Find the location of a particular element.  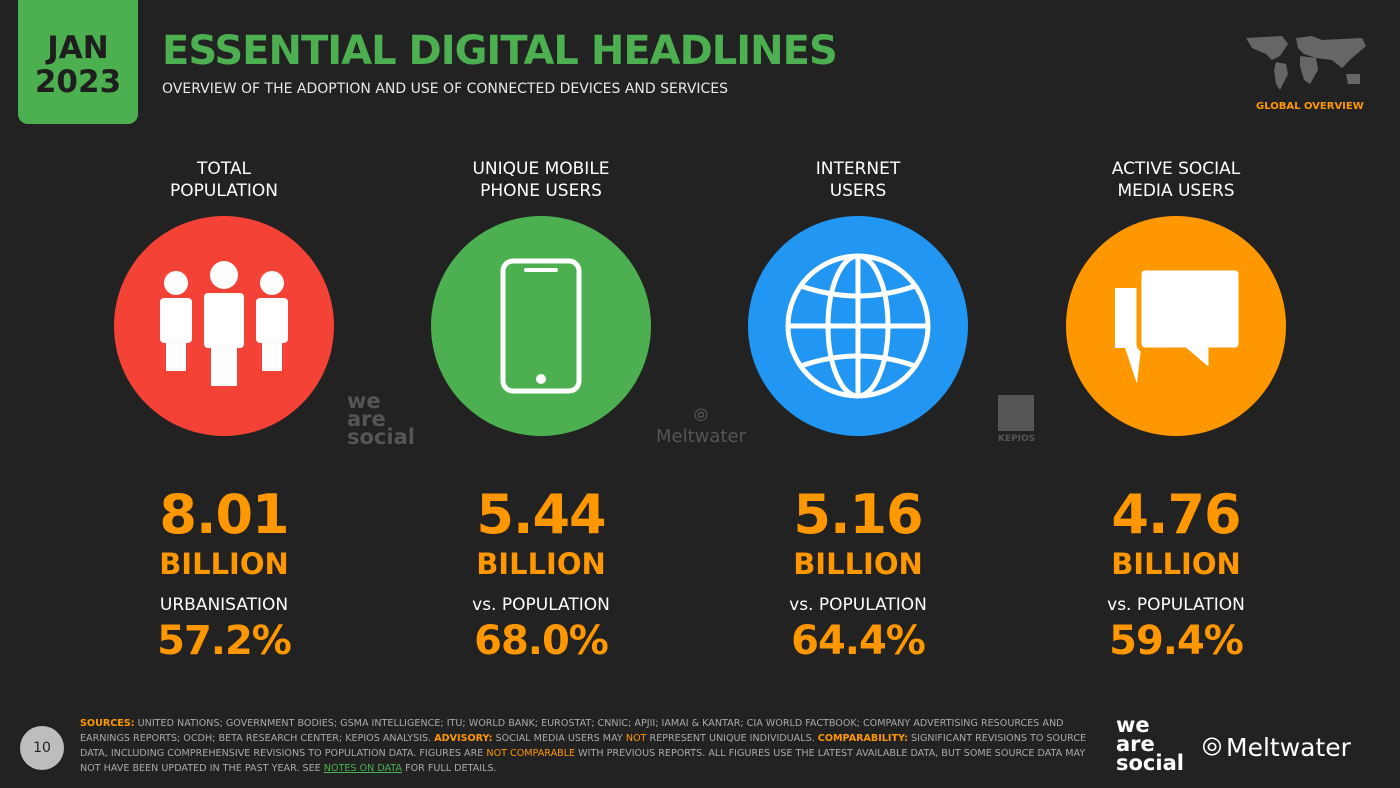

stat-value: 5.44 is located at coordinates (541, 514).